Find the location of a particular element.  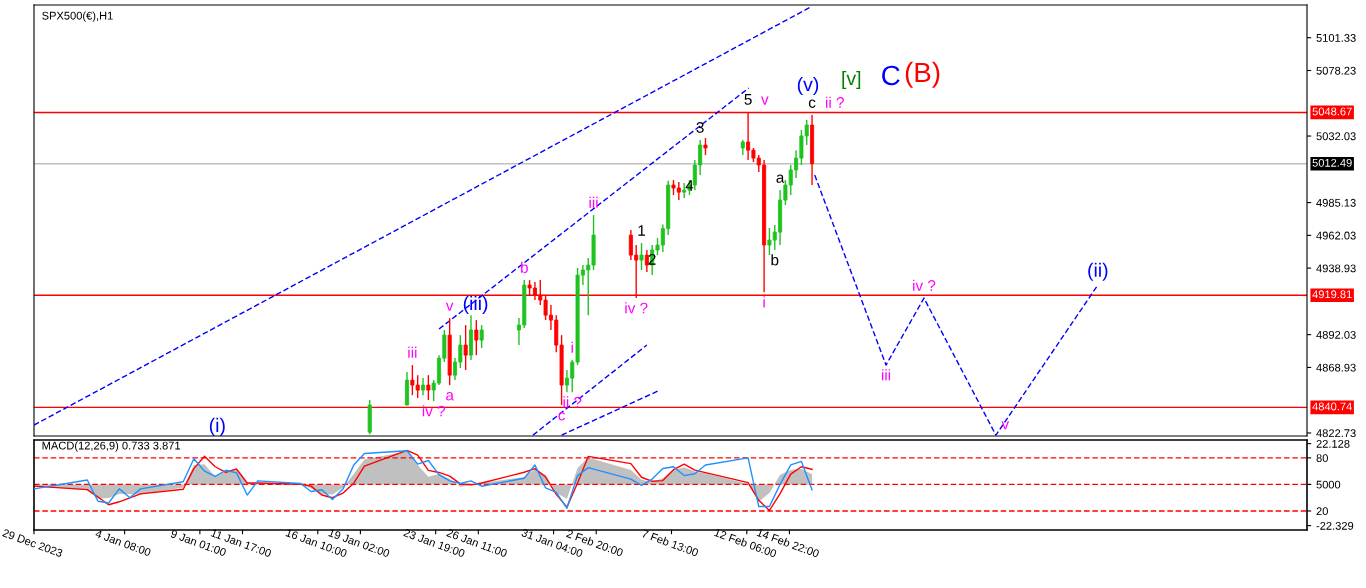

y-tick-label: 4892.03 is located at coordinates (1336, 334).